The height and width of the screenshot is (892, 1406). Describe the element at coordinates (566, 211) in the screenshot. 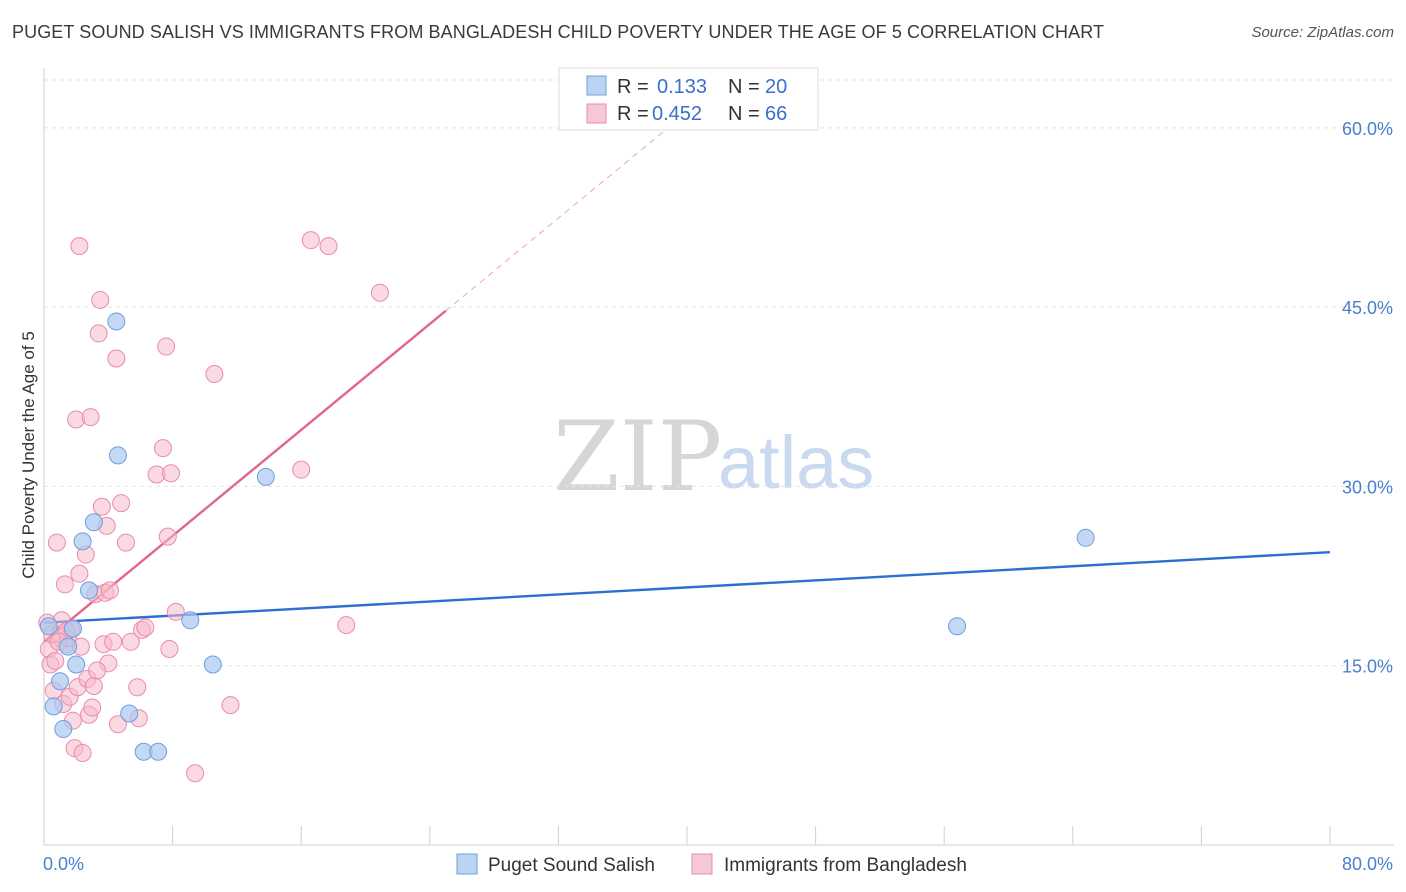

I see `trend-line-bangladesh-extension` at that location.